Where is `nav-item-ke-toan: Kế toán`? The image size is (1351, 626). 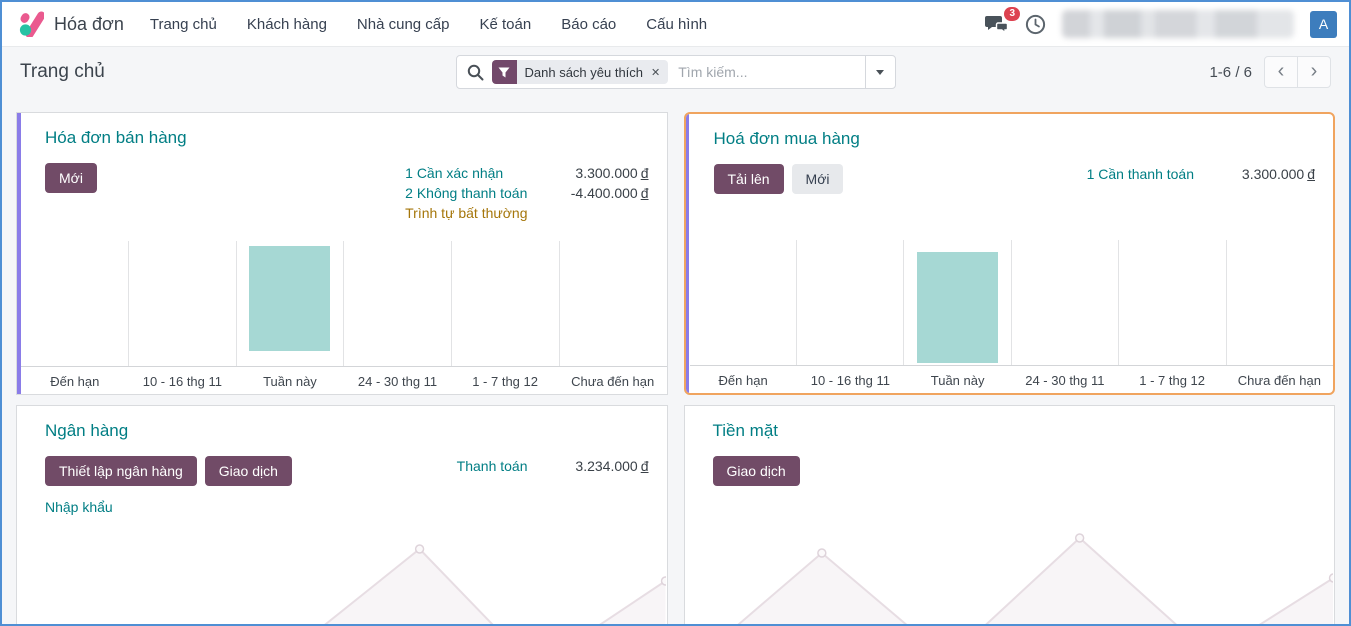
nav-item-ke-toan: Kế toán is located at coordinates (505, 24).